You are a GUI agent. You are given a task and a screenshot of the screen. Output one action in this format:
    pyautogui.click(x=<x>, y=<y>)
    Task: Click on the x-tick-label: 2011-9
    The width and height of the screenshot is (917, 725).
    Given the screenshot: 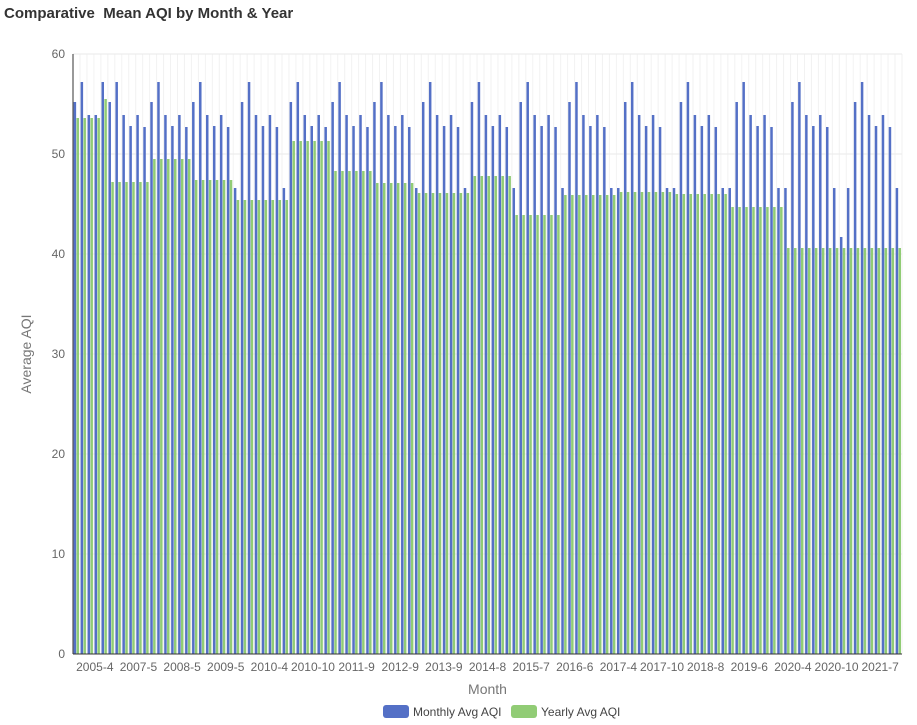 What is the action you would take?
    pyautogui.click(x=356, y=667)
    